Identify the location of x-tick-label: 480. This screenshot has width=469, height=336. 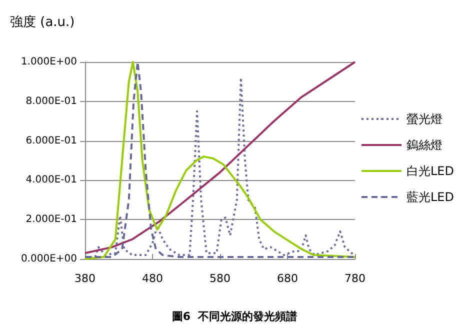
(152, 278).